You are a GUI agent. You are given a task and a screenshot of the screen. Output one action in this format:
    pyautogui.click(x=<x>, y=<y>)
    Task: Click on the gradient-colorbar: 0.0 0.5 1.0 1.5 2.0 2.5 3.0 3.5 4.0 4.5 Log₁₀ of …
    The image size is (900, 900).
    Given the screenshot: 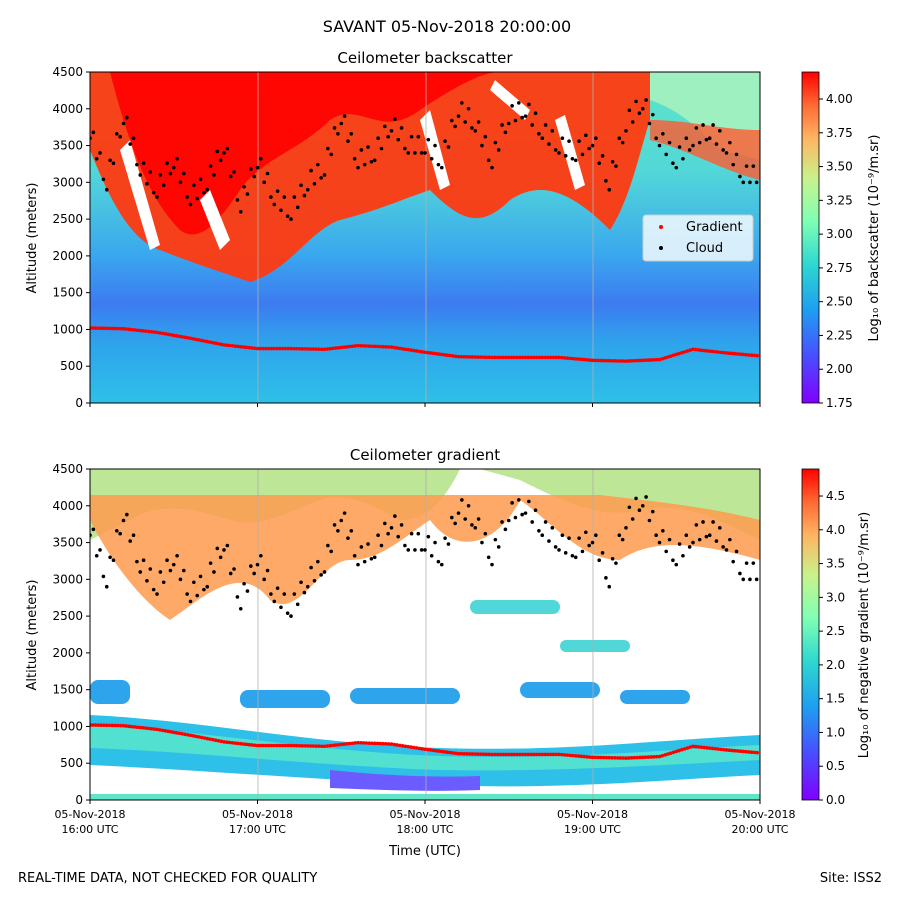 What is the action you would take?
    pyautogui.click(x=836, y=637)
    